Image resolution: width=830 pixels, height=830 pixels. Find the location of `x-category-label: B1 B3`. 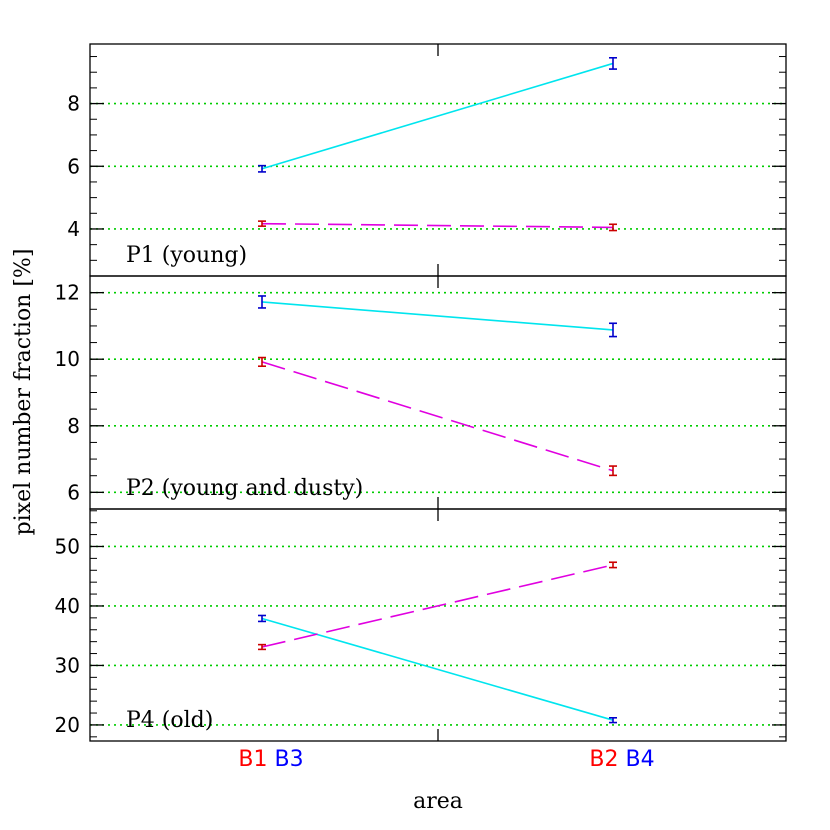

x-category-label: B1 B3 is located at coordinates (270, 759).